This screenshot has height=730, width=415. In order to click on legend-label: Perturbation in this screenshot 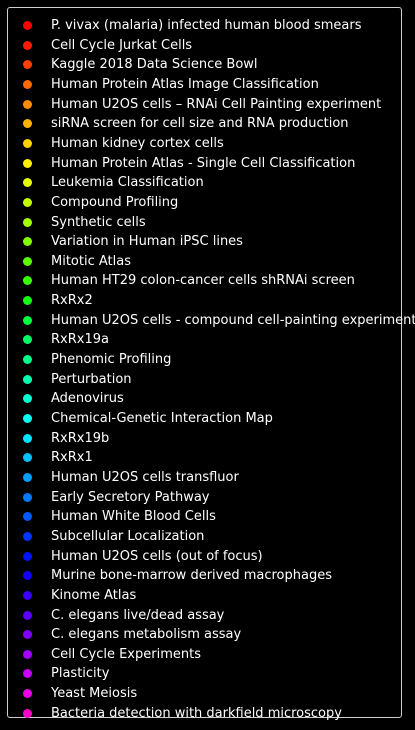, I will do `click(91, 379)`.